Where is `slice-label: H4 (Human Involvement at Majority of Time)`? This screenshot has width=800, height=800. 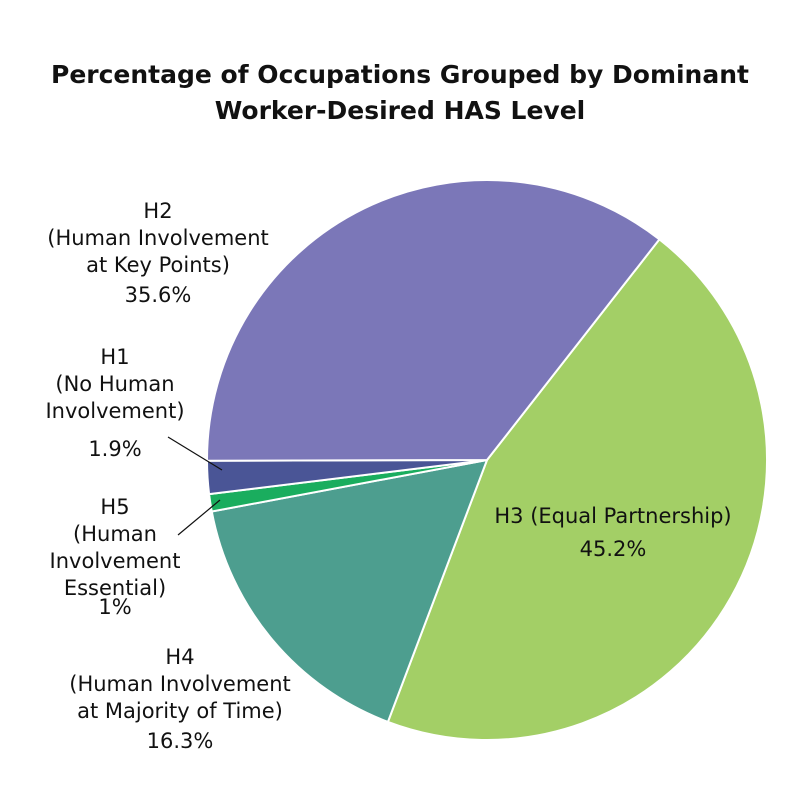 slice-label: H4 (Human Involvement at Majority of Time) is located at coordinates (179, 684).